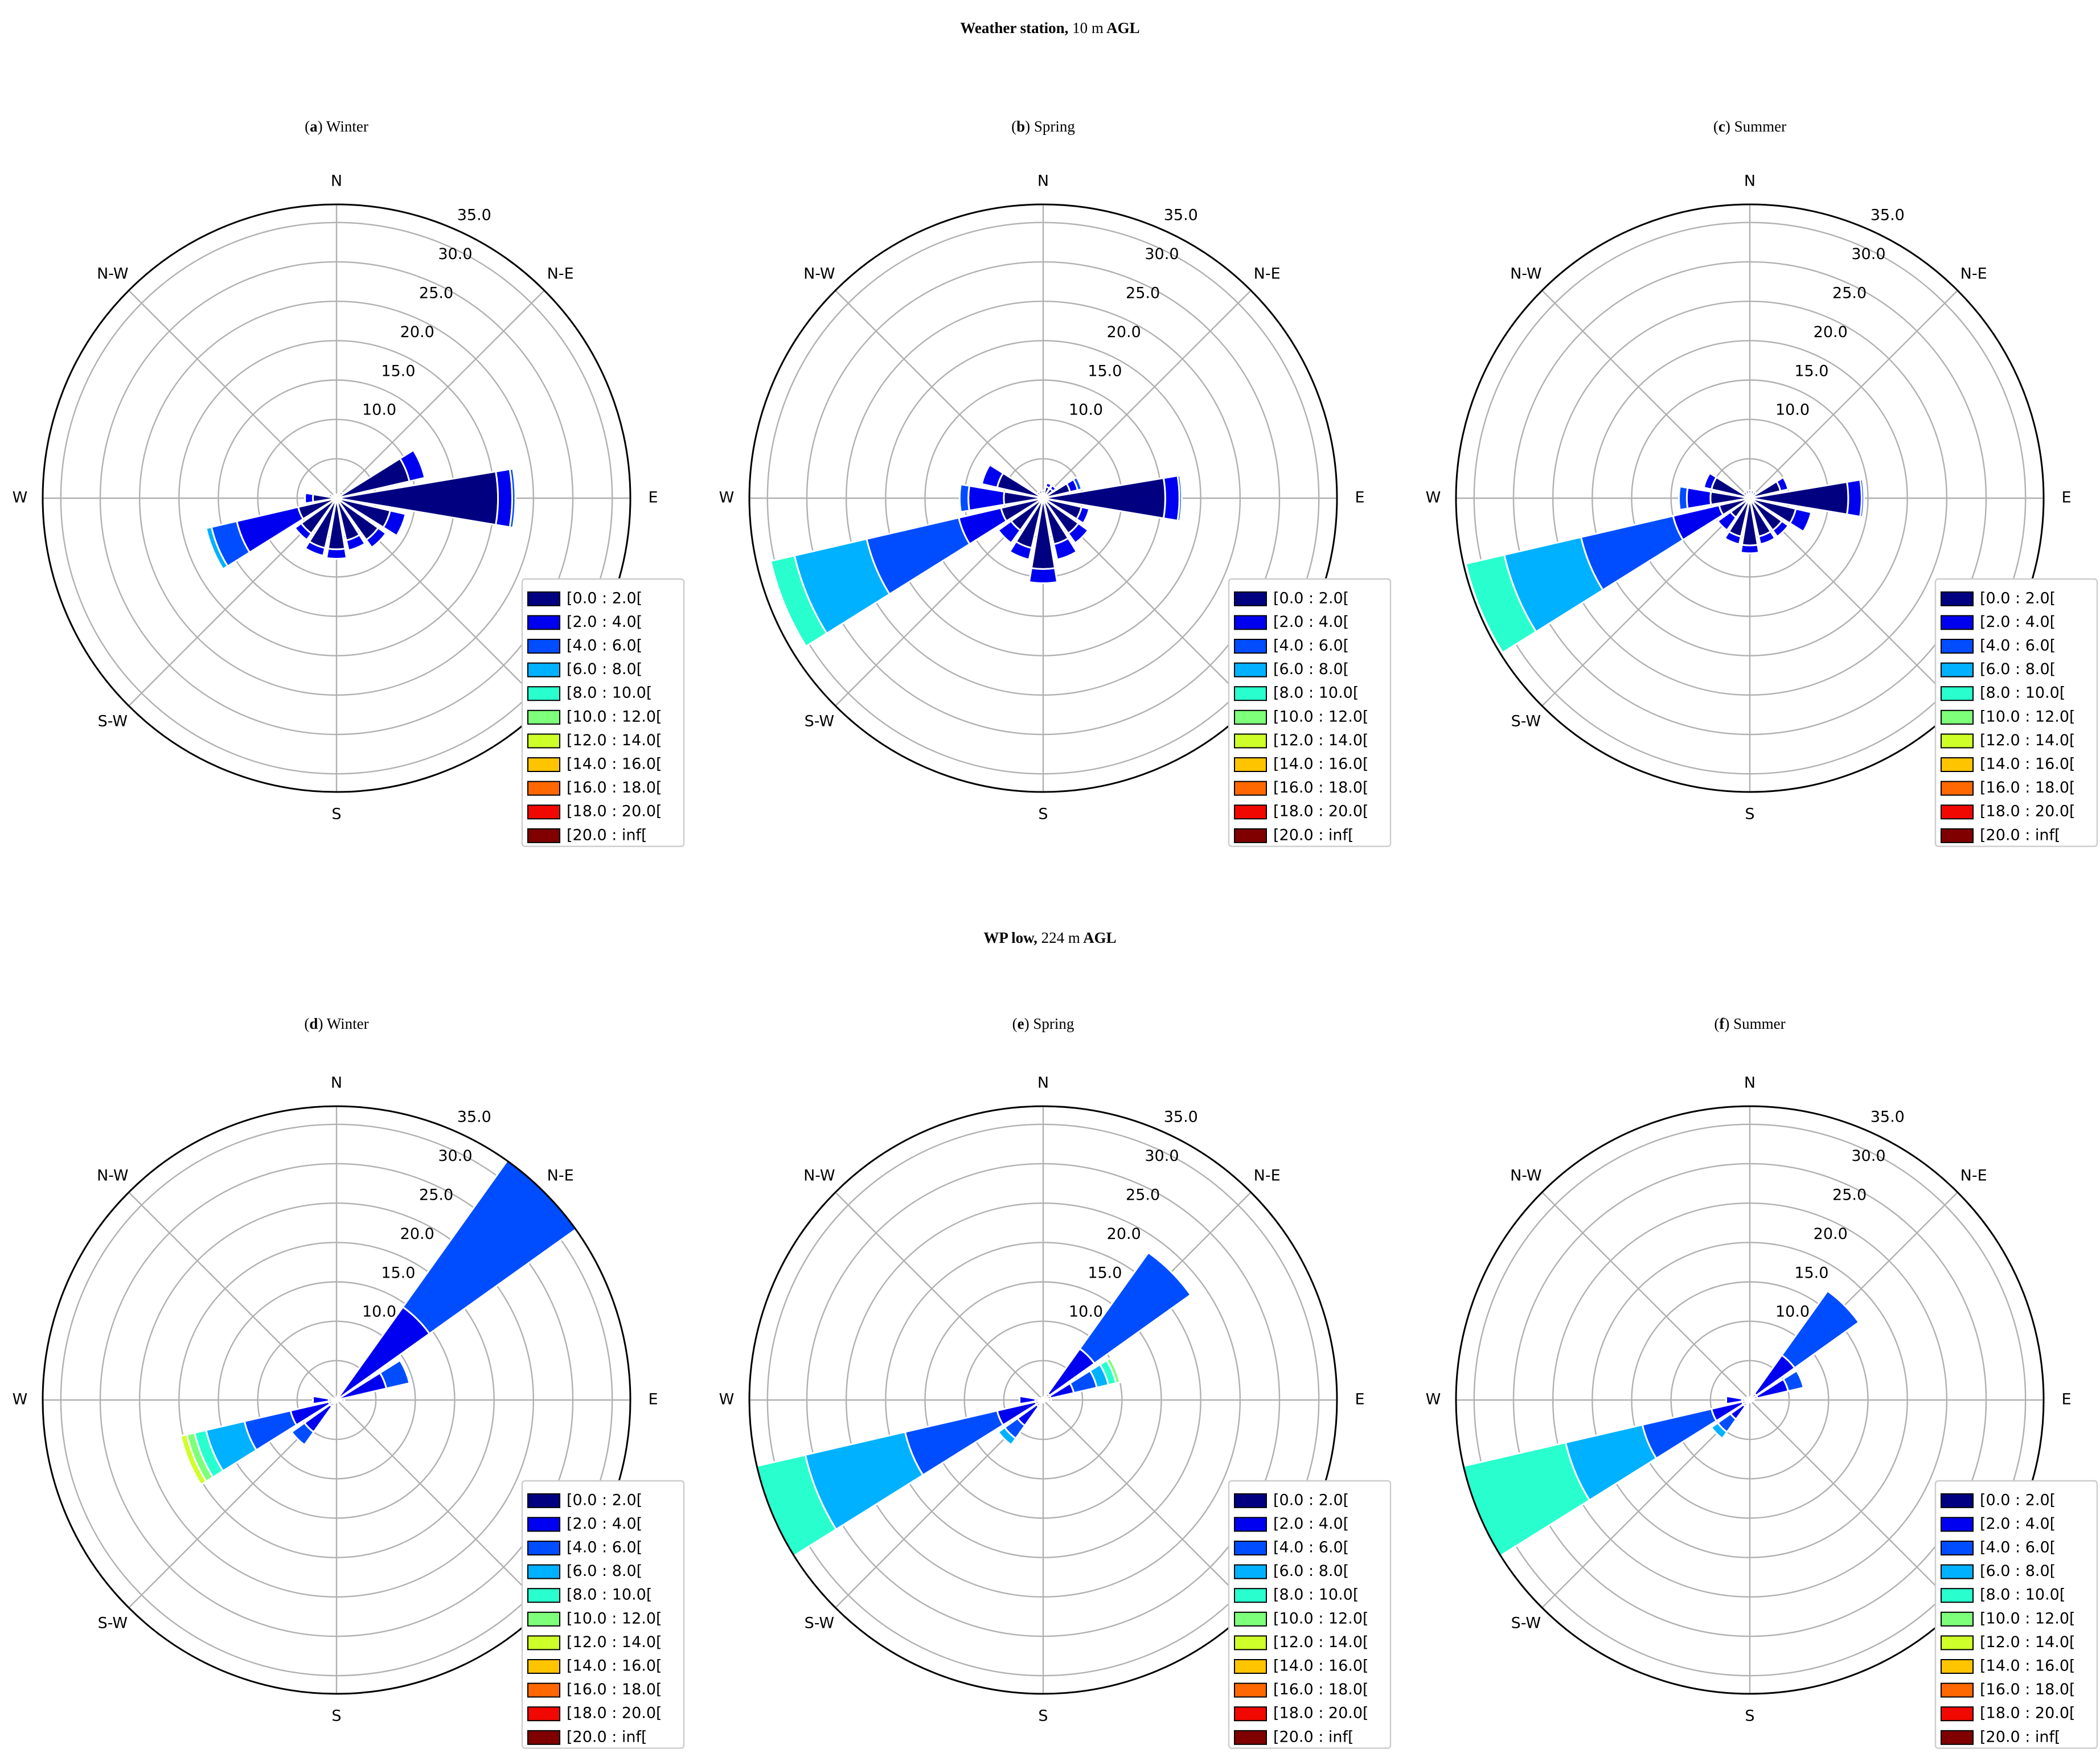 The image size is (2100, 1753). Describe the element at coordinates (819, 1623) in the screenshot. I see `direction-label: S-W` at that location.